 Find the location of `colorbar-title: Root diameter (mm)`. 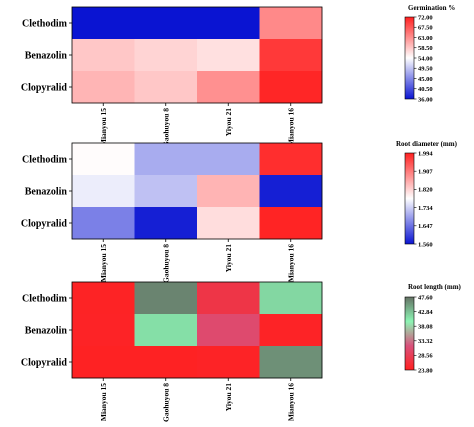

colorbar-title: Root diameter (mm) is located at coordinates (427, 144).